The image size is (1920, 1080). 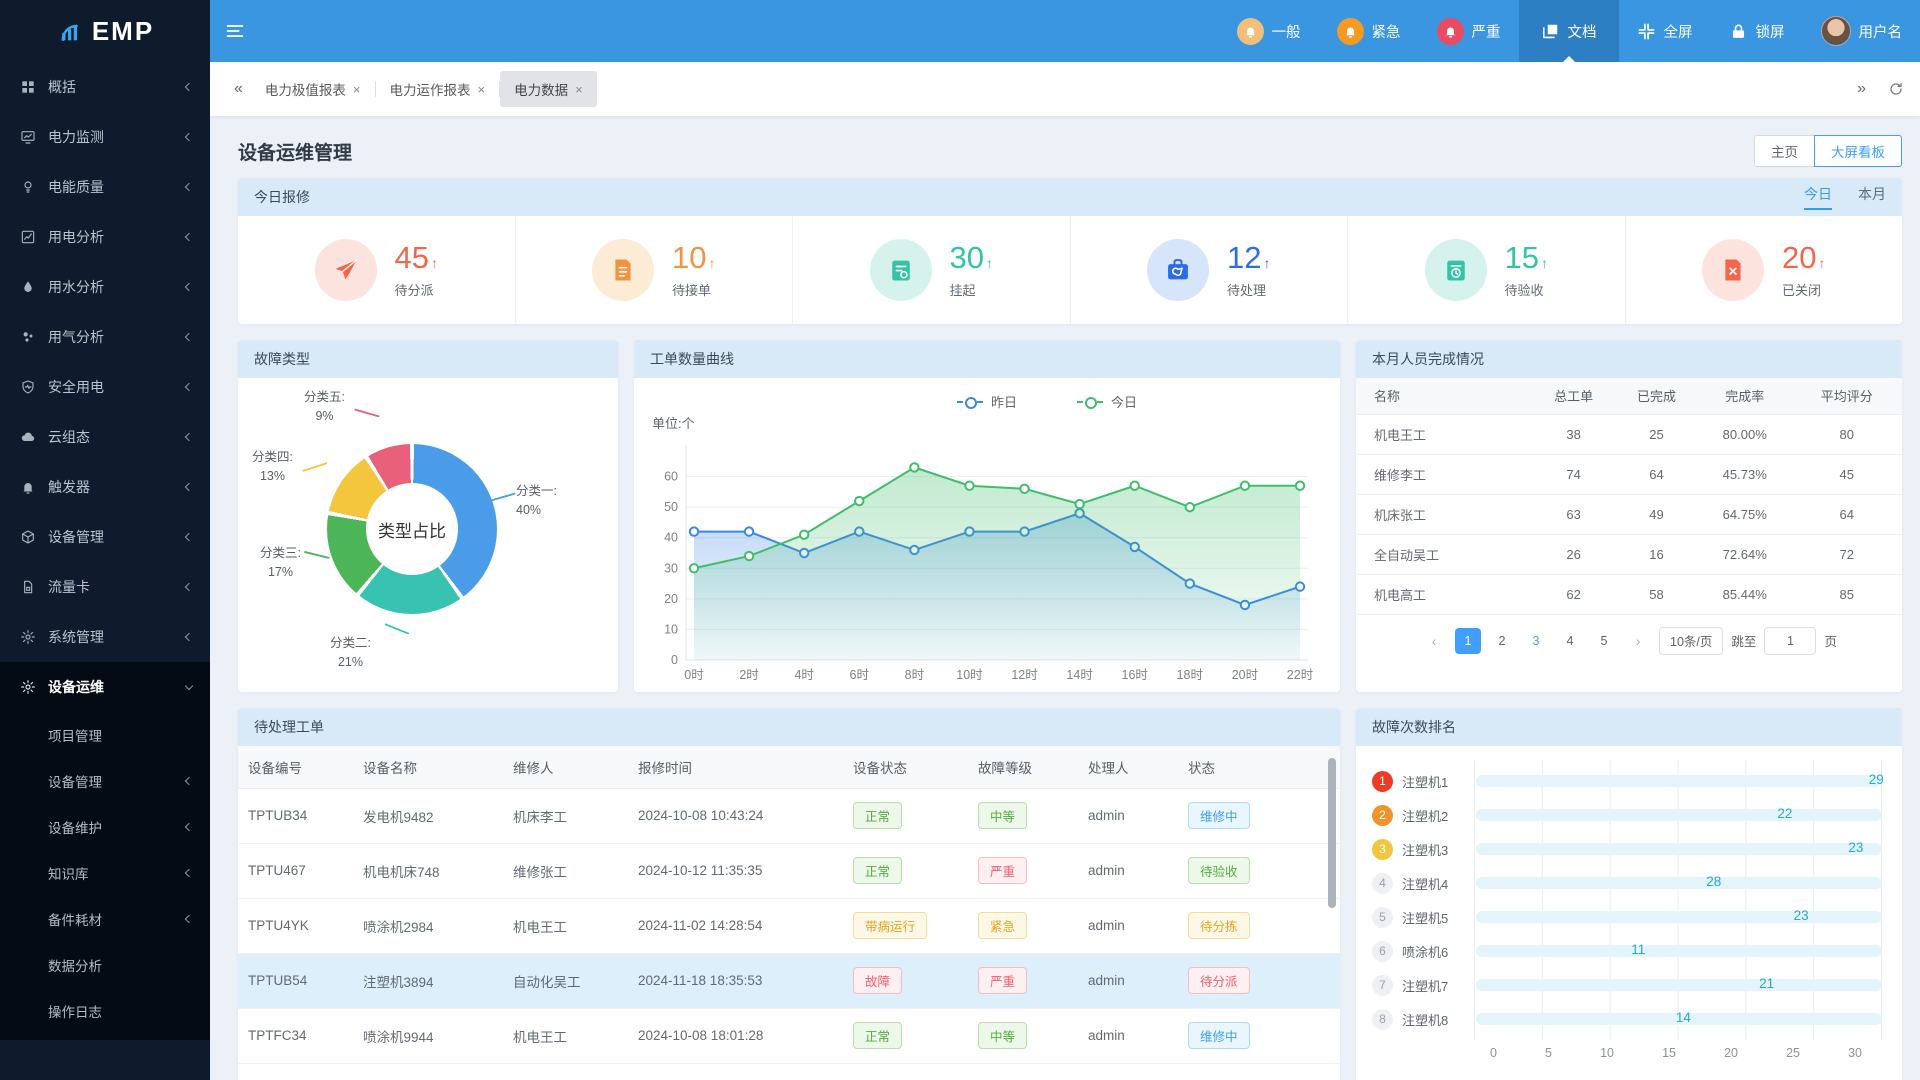 I want to click on sidebar-item-sim-card: 流量卡, so click(x=105, y=587).